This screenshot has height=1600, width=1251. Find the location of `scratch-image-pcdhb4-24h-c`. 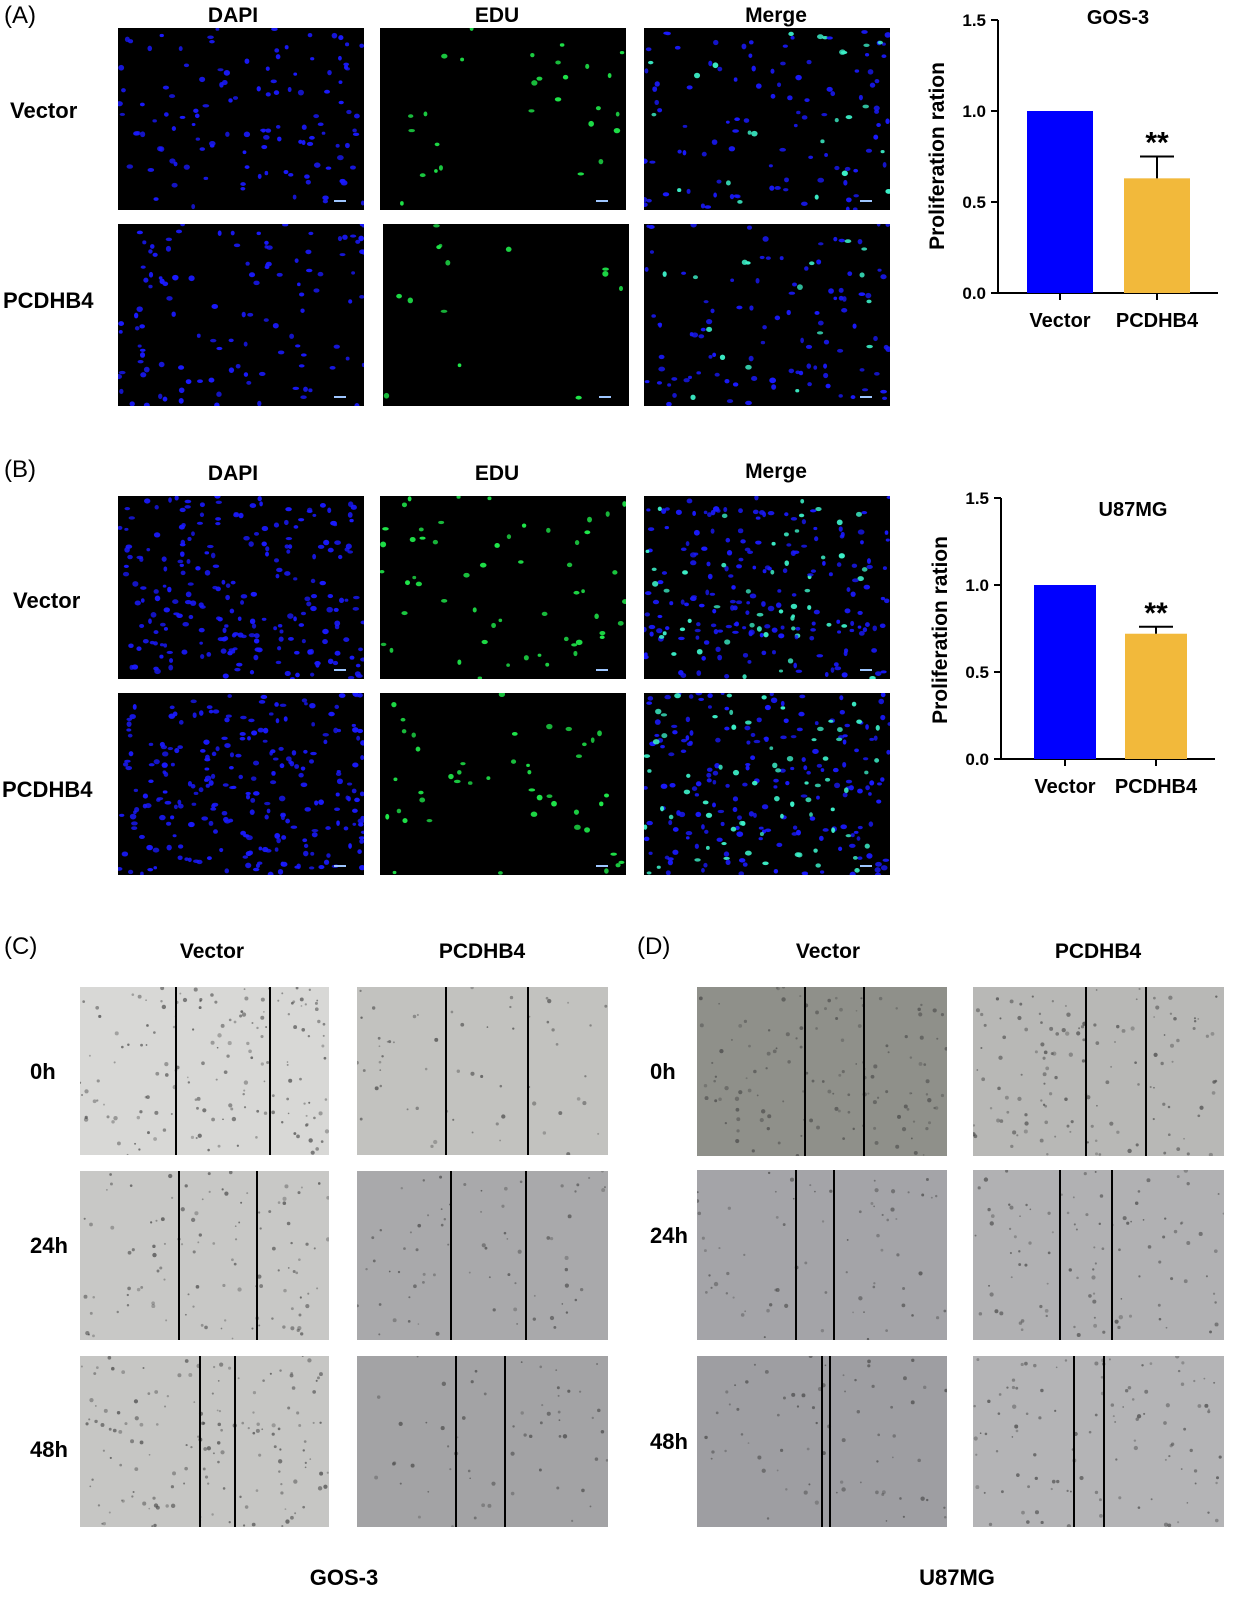

scratch-image-pcdhb4-24h-c is located at coordinates (482, 1255).